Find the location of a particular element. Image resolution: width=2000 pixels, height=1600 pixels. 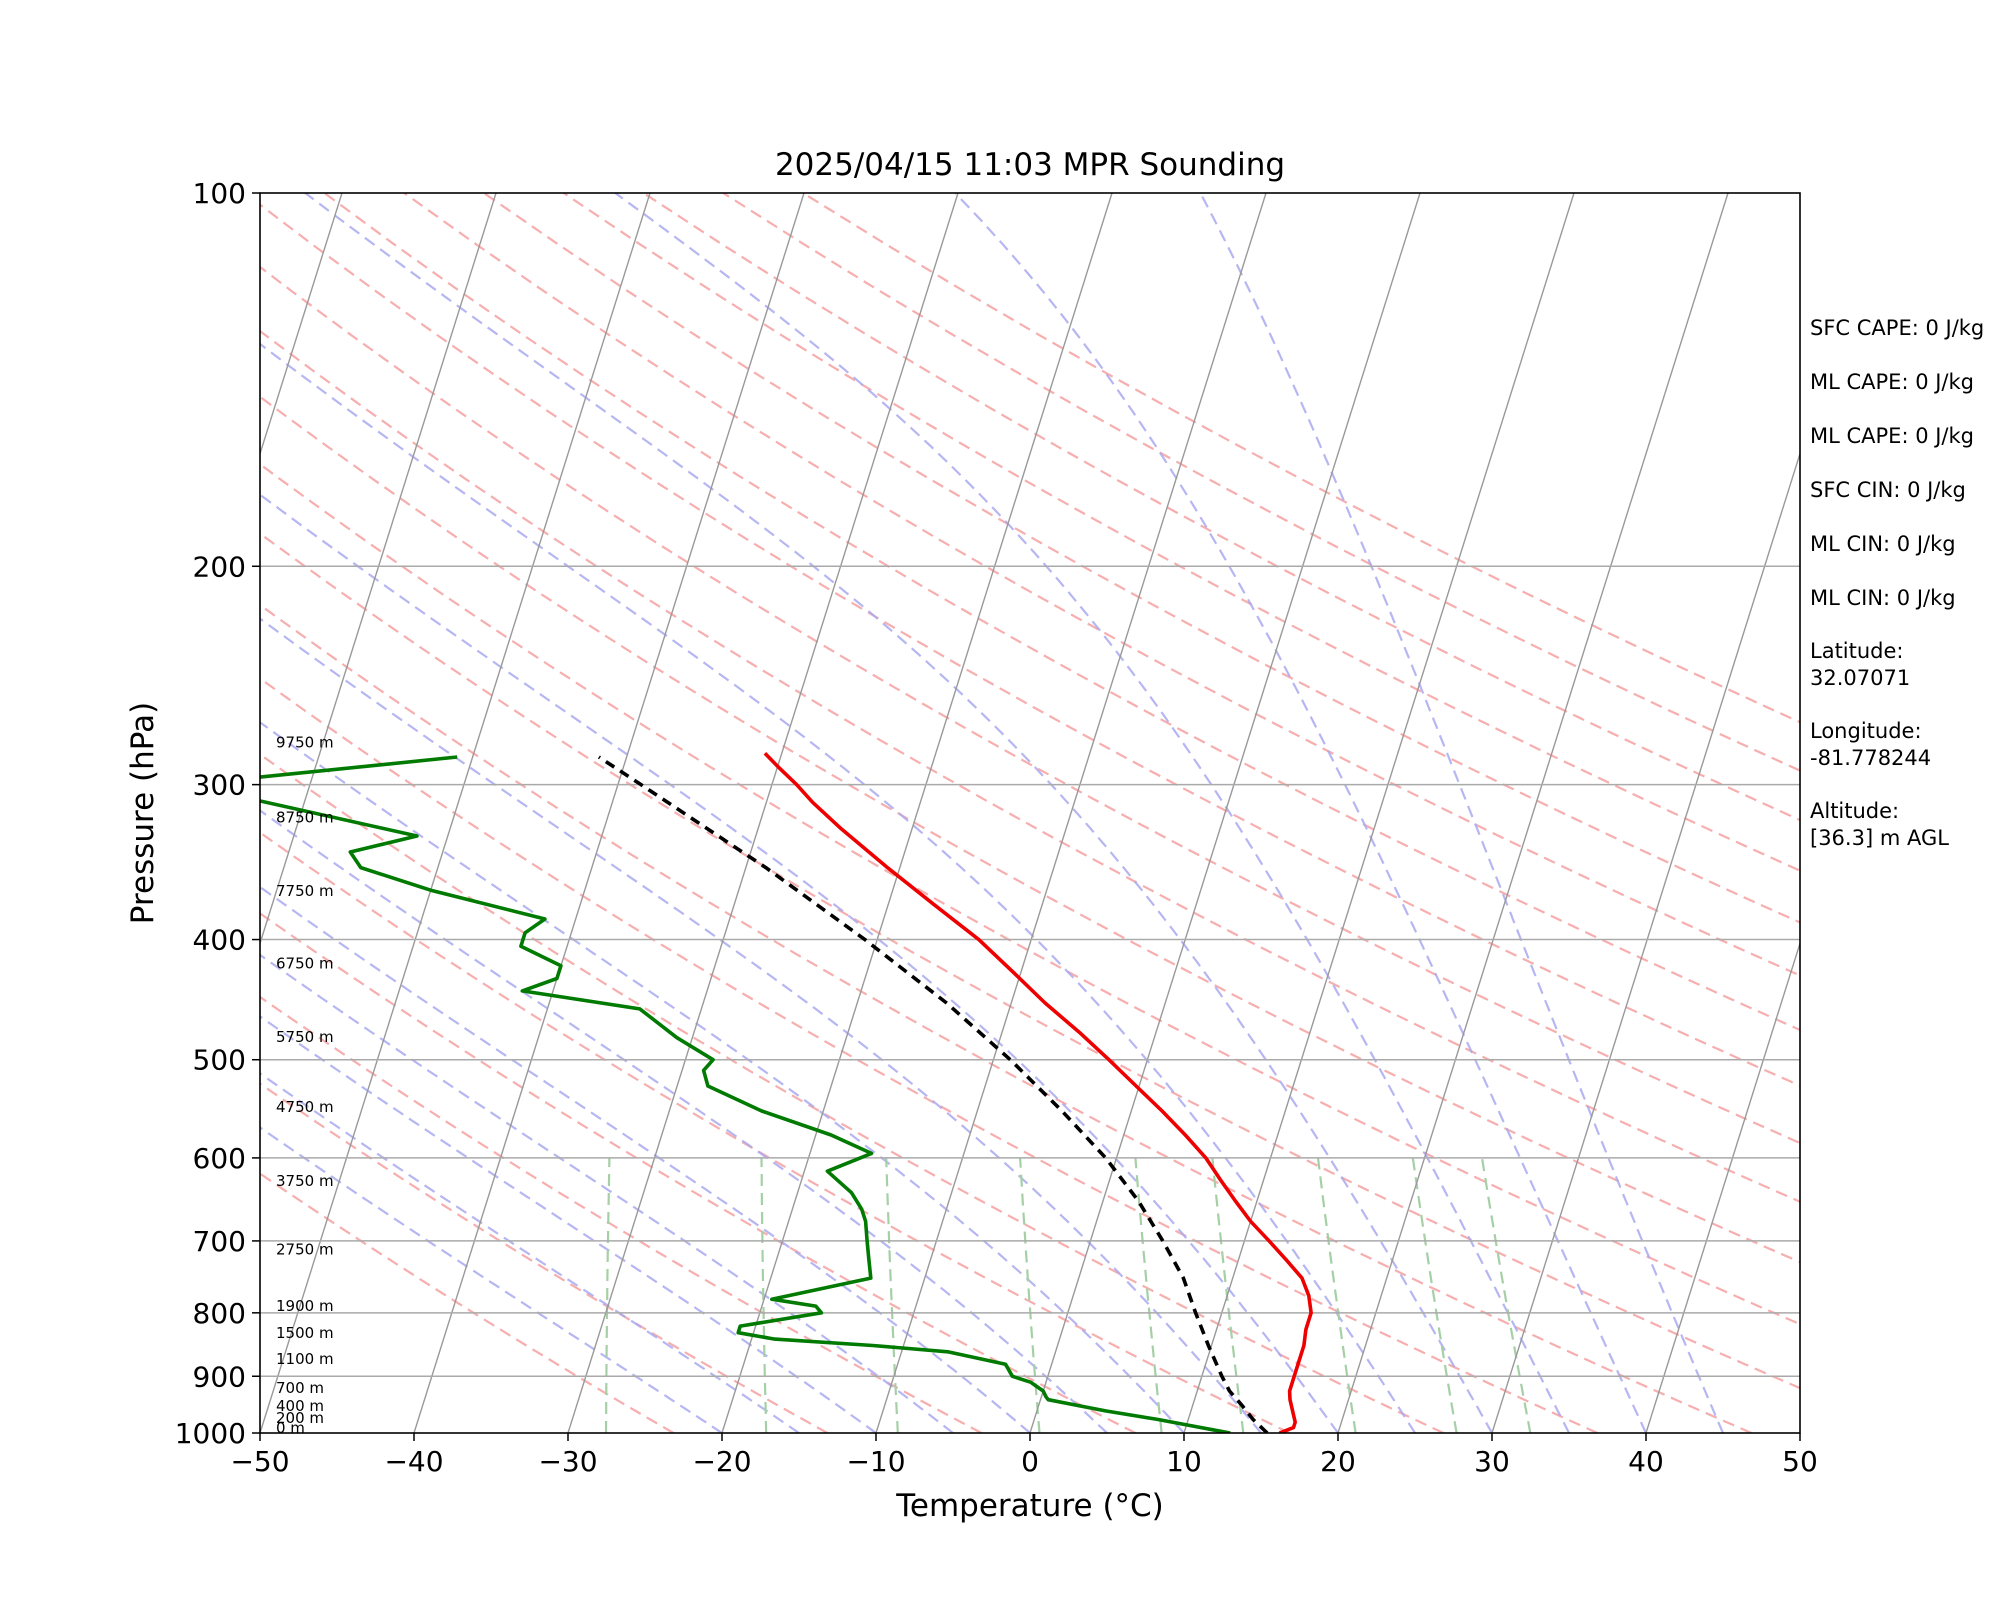

x-tick-label: 10 is located at coordinates (1184, 1461).